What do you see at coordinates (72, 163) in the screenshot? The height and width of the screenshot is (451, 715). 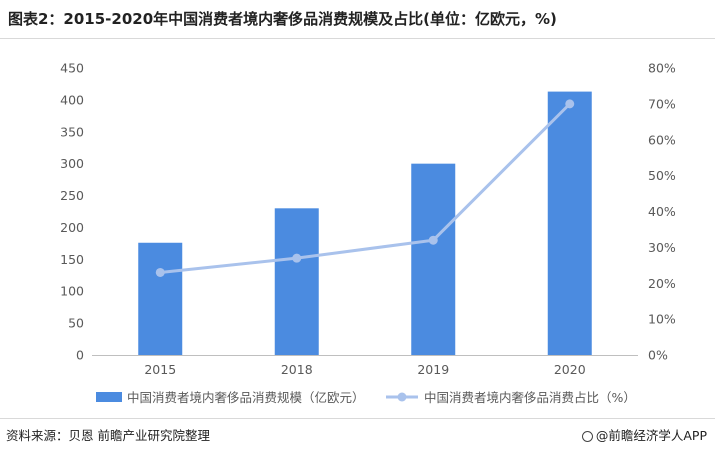 I see `y-left-tick-label: 300` at bounding box center [72, 163].